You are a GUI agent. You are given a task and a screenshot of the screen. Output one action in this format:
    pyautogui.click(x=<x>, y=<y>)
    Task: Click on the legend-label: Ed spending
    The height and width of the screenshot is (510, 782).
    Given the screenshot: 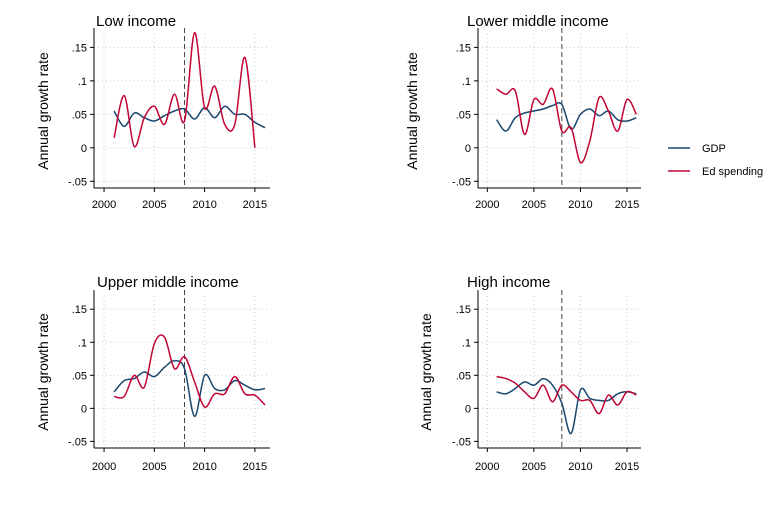 What is the action you would take?
    pyautogui.click(x=732, y=172)
    